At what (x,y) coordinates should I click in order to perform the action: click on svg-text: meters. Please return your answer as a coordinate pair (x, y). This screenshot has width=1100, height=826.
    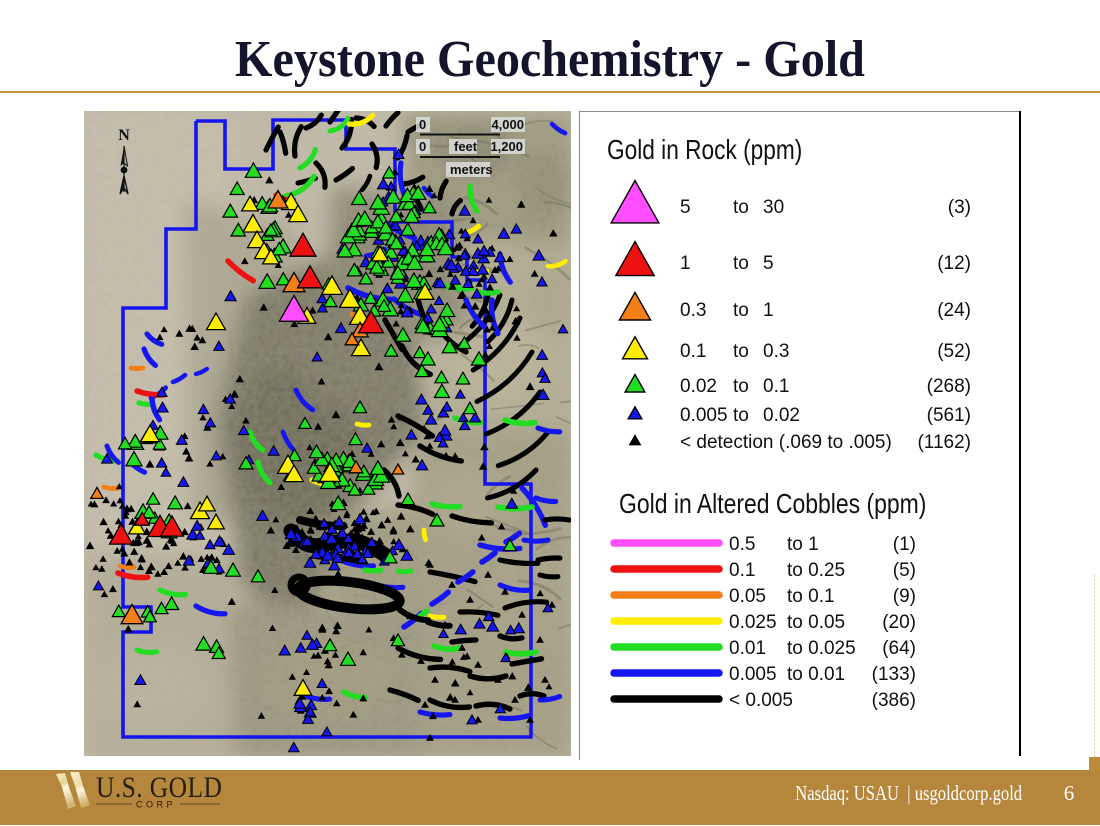
    Looking at the image, I should click on (471, 169).